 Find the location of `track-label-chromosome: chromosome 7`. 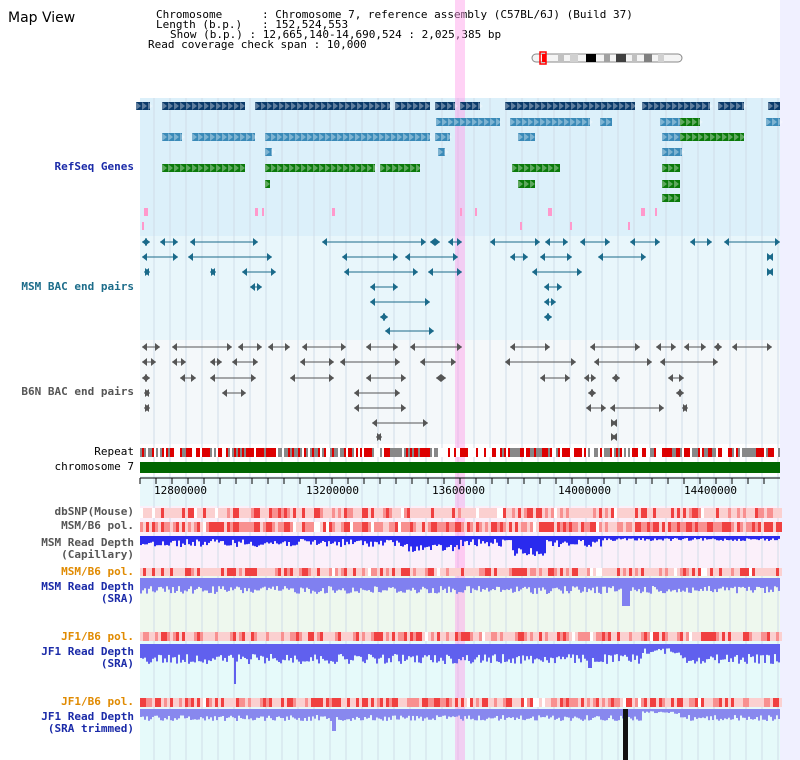

track-label-chromosome: chromosome 7 is located at coordinates (94, 466).